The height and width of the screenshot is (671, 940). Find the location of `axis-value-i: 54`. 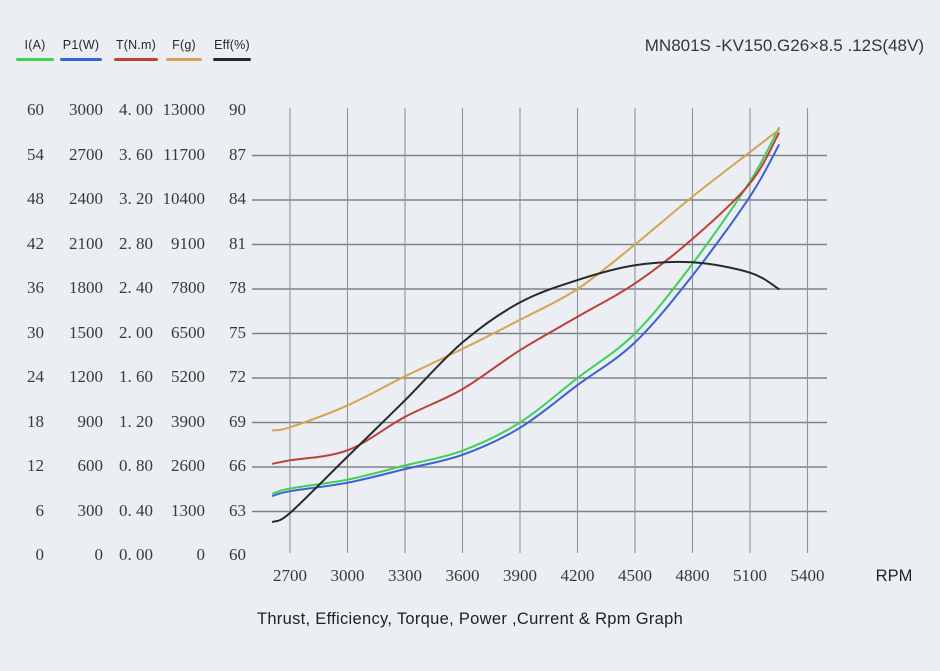

axis-value-i: 54 is located at coordinates (35, 154).